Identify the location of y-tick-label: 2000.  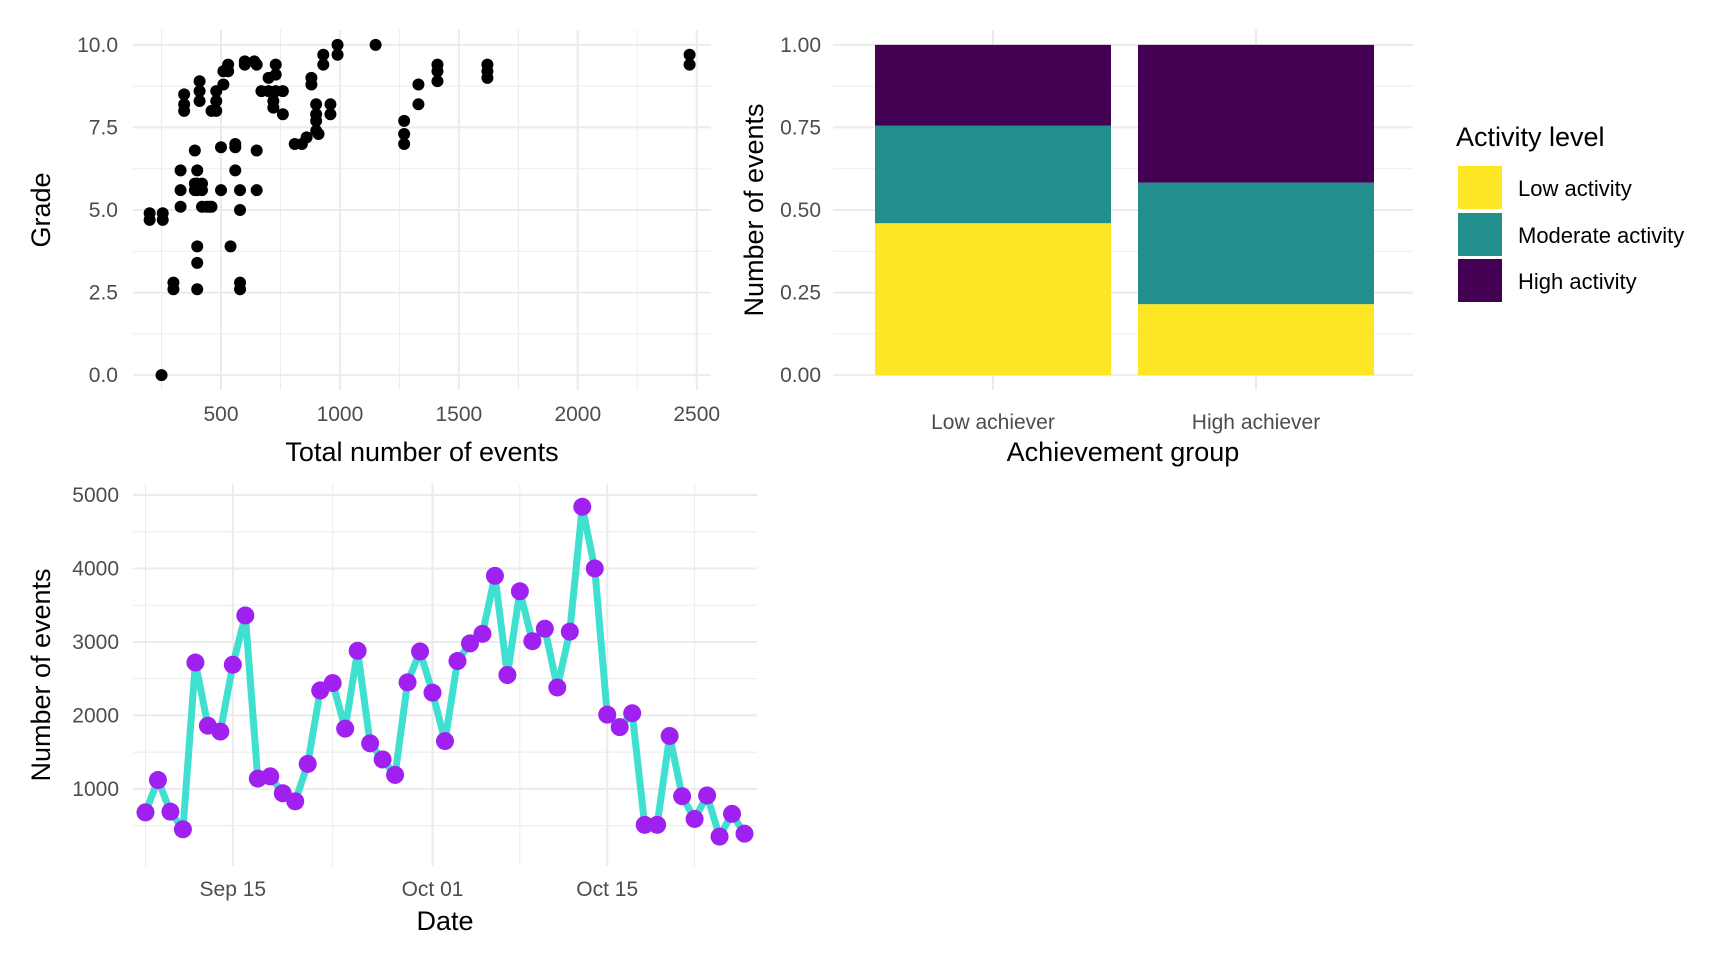
(95, 715).